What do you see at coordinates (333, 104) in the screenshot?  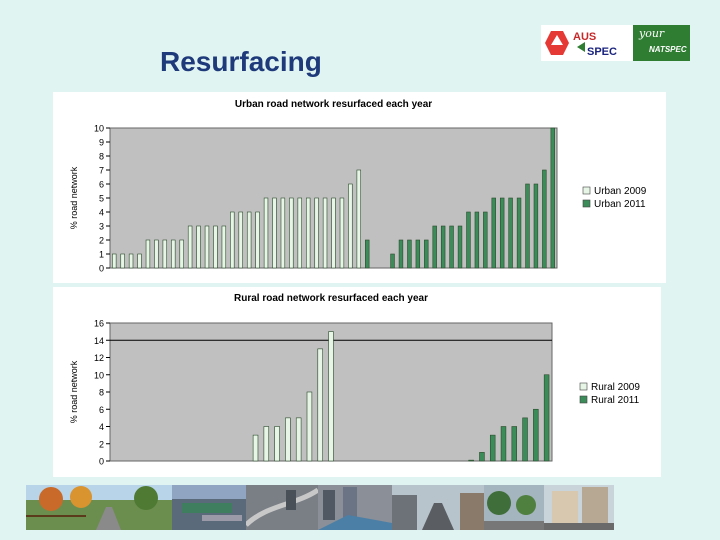 I see `urban-chart-title: Urban road network resurfaced each year` at bounding box center [333, 104].